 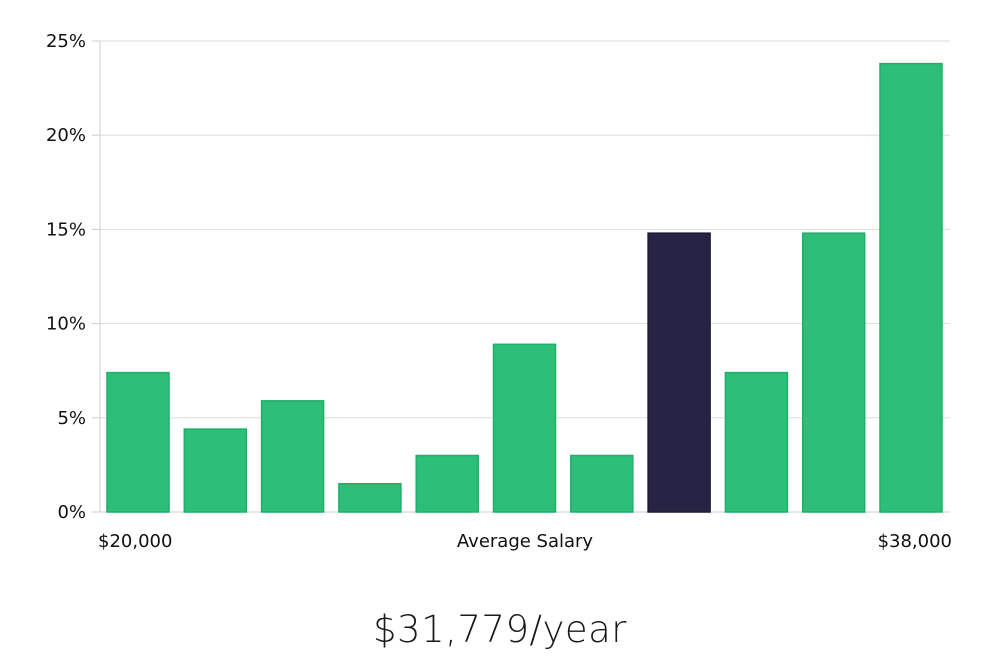 What do you see at coordinates (679, 372) in the screenshot?
I see `bar-highlighted` at bounding box center [679, 372].